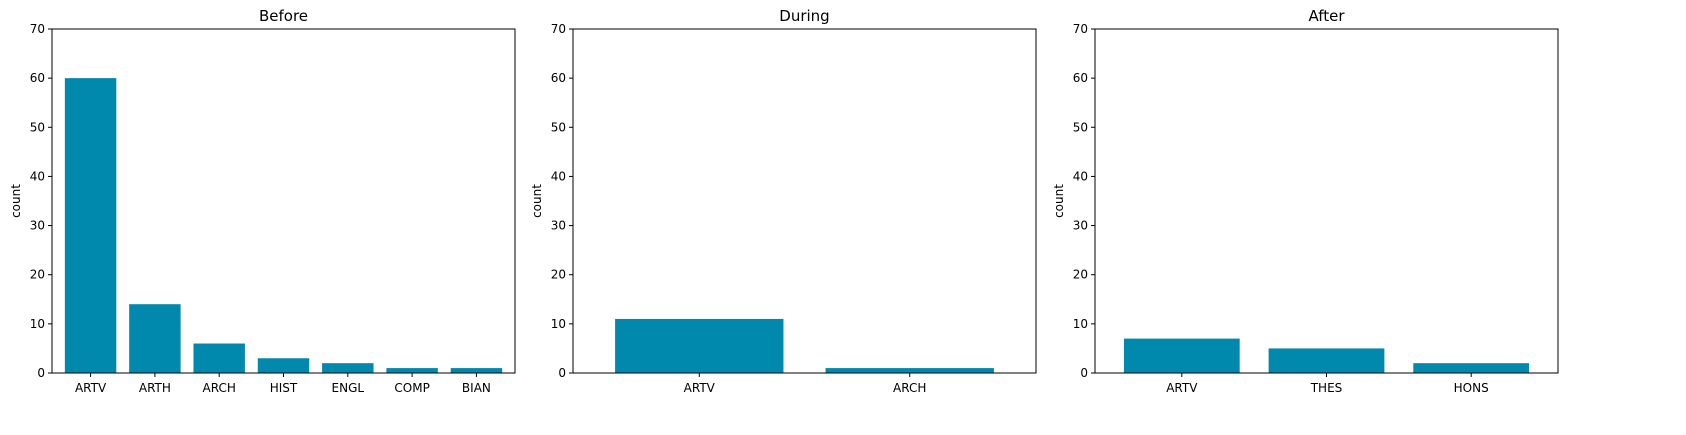 Image resolution: width=1686 pixels, height=435 pixels. Describe the element at coordinates (155, 338) in the screenshot. I see `bar-arth` at that location.